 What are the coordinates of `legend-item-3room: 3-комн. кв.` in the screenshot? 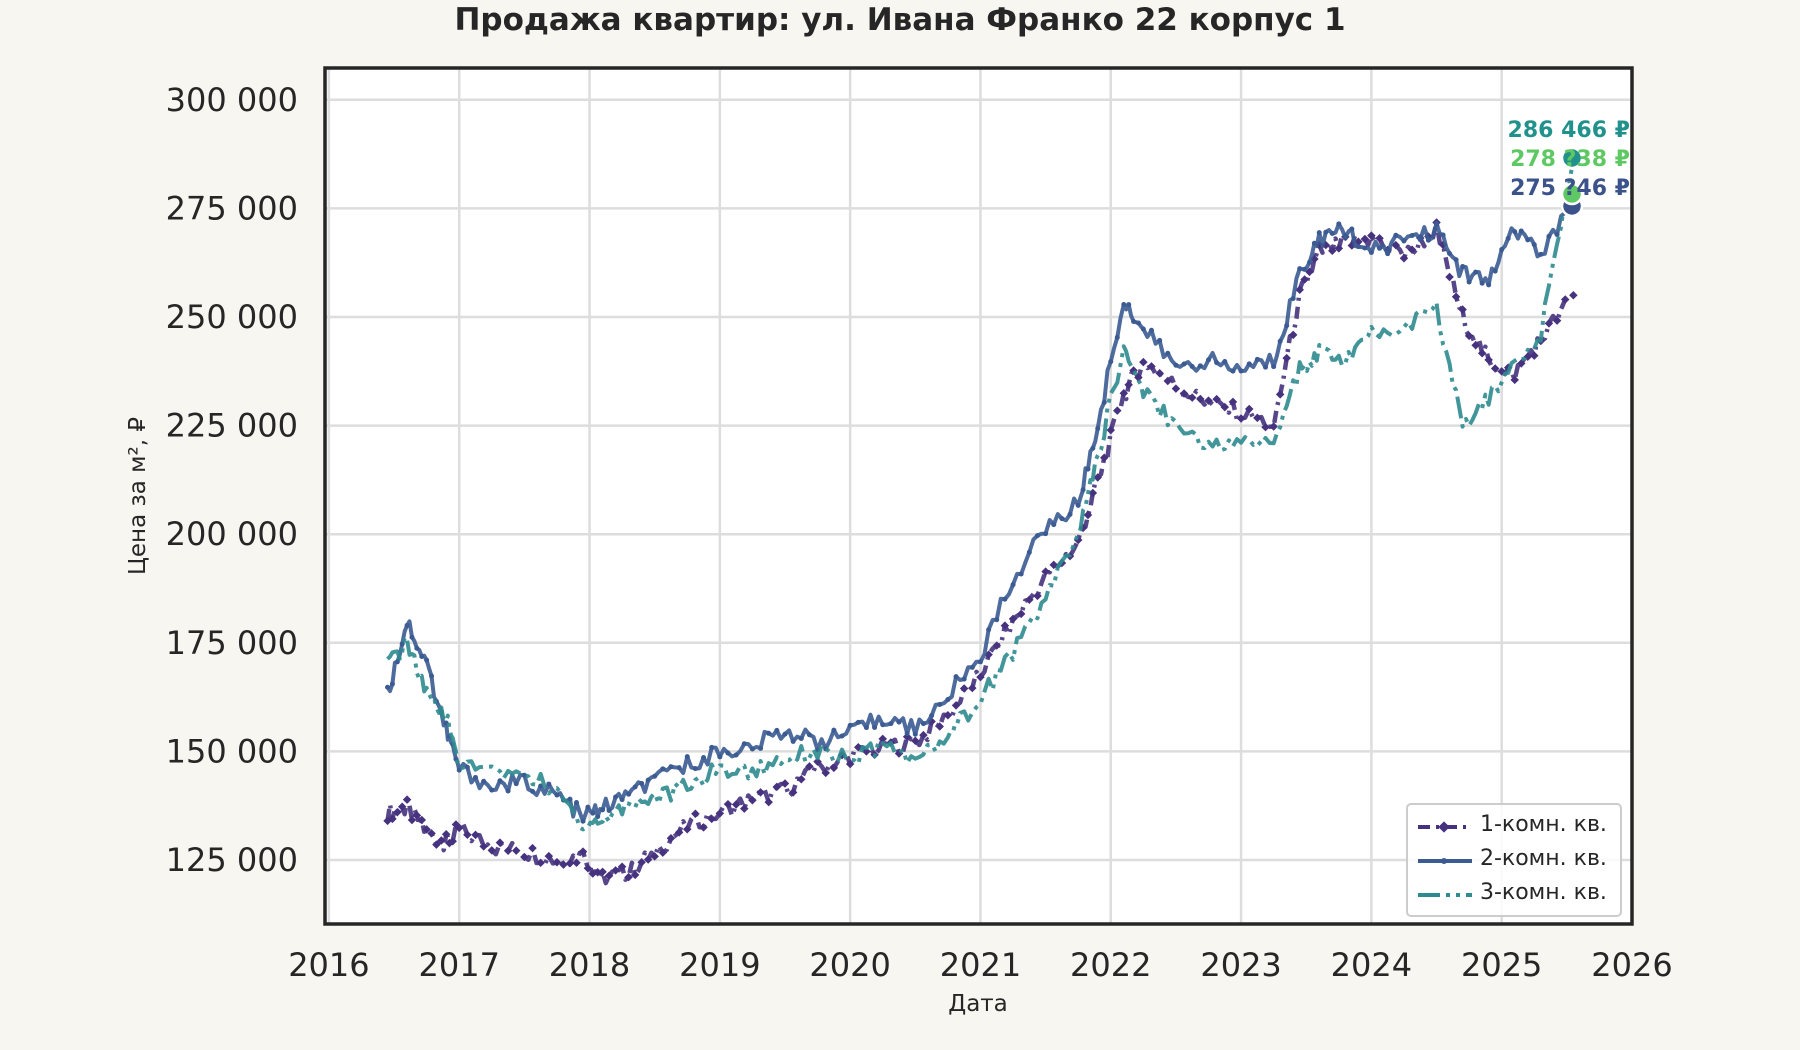 It's located at (1514, 894).